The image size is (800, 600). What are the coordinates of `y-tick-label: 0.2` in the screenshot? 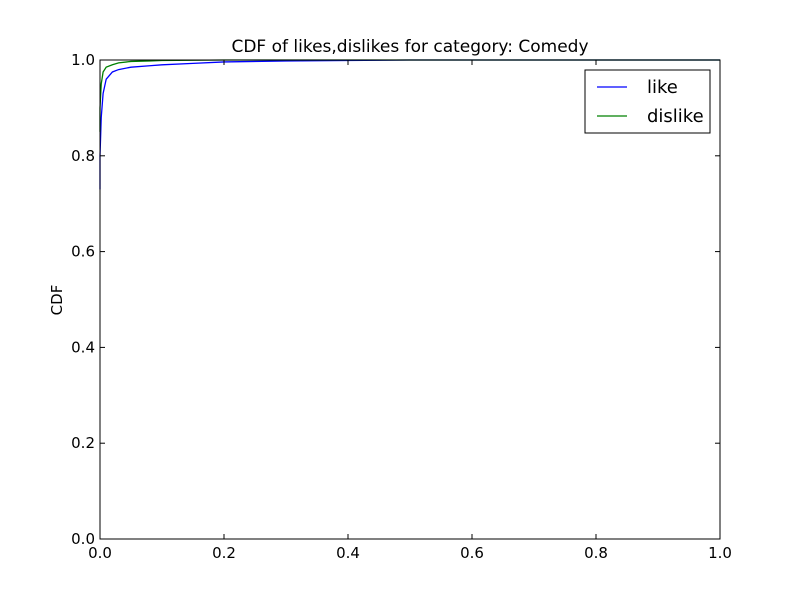 It's located at (83, 443).